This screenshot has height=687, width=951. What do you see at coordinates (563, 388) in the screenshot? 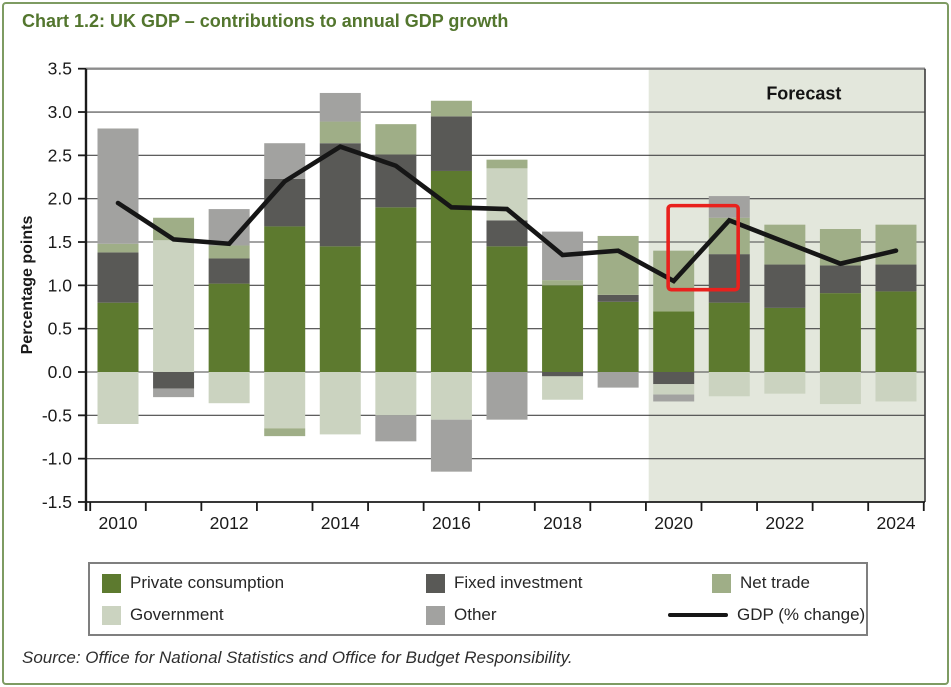
I see `bar-segment-2018-government` at bounding box center [563, 388].